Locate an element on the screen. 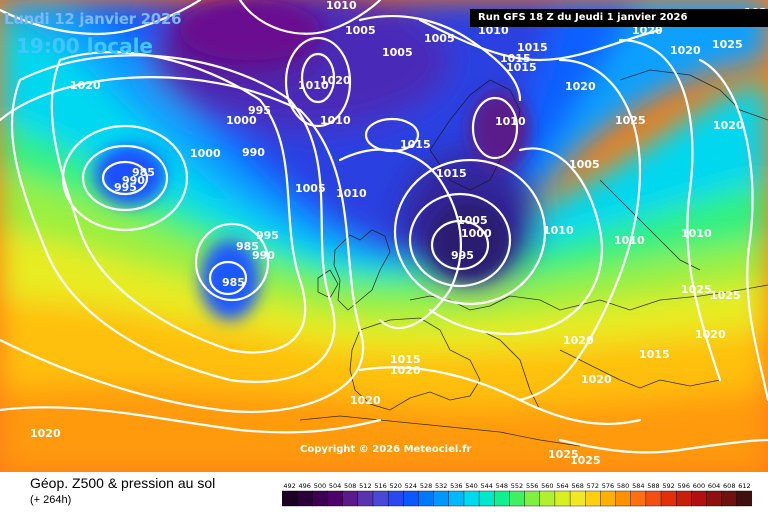 The width and height of the screenshot is (768, 512). scale-value: 604 is located at coordinates (714, 486).